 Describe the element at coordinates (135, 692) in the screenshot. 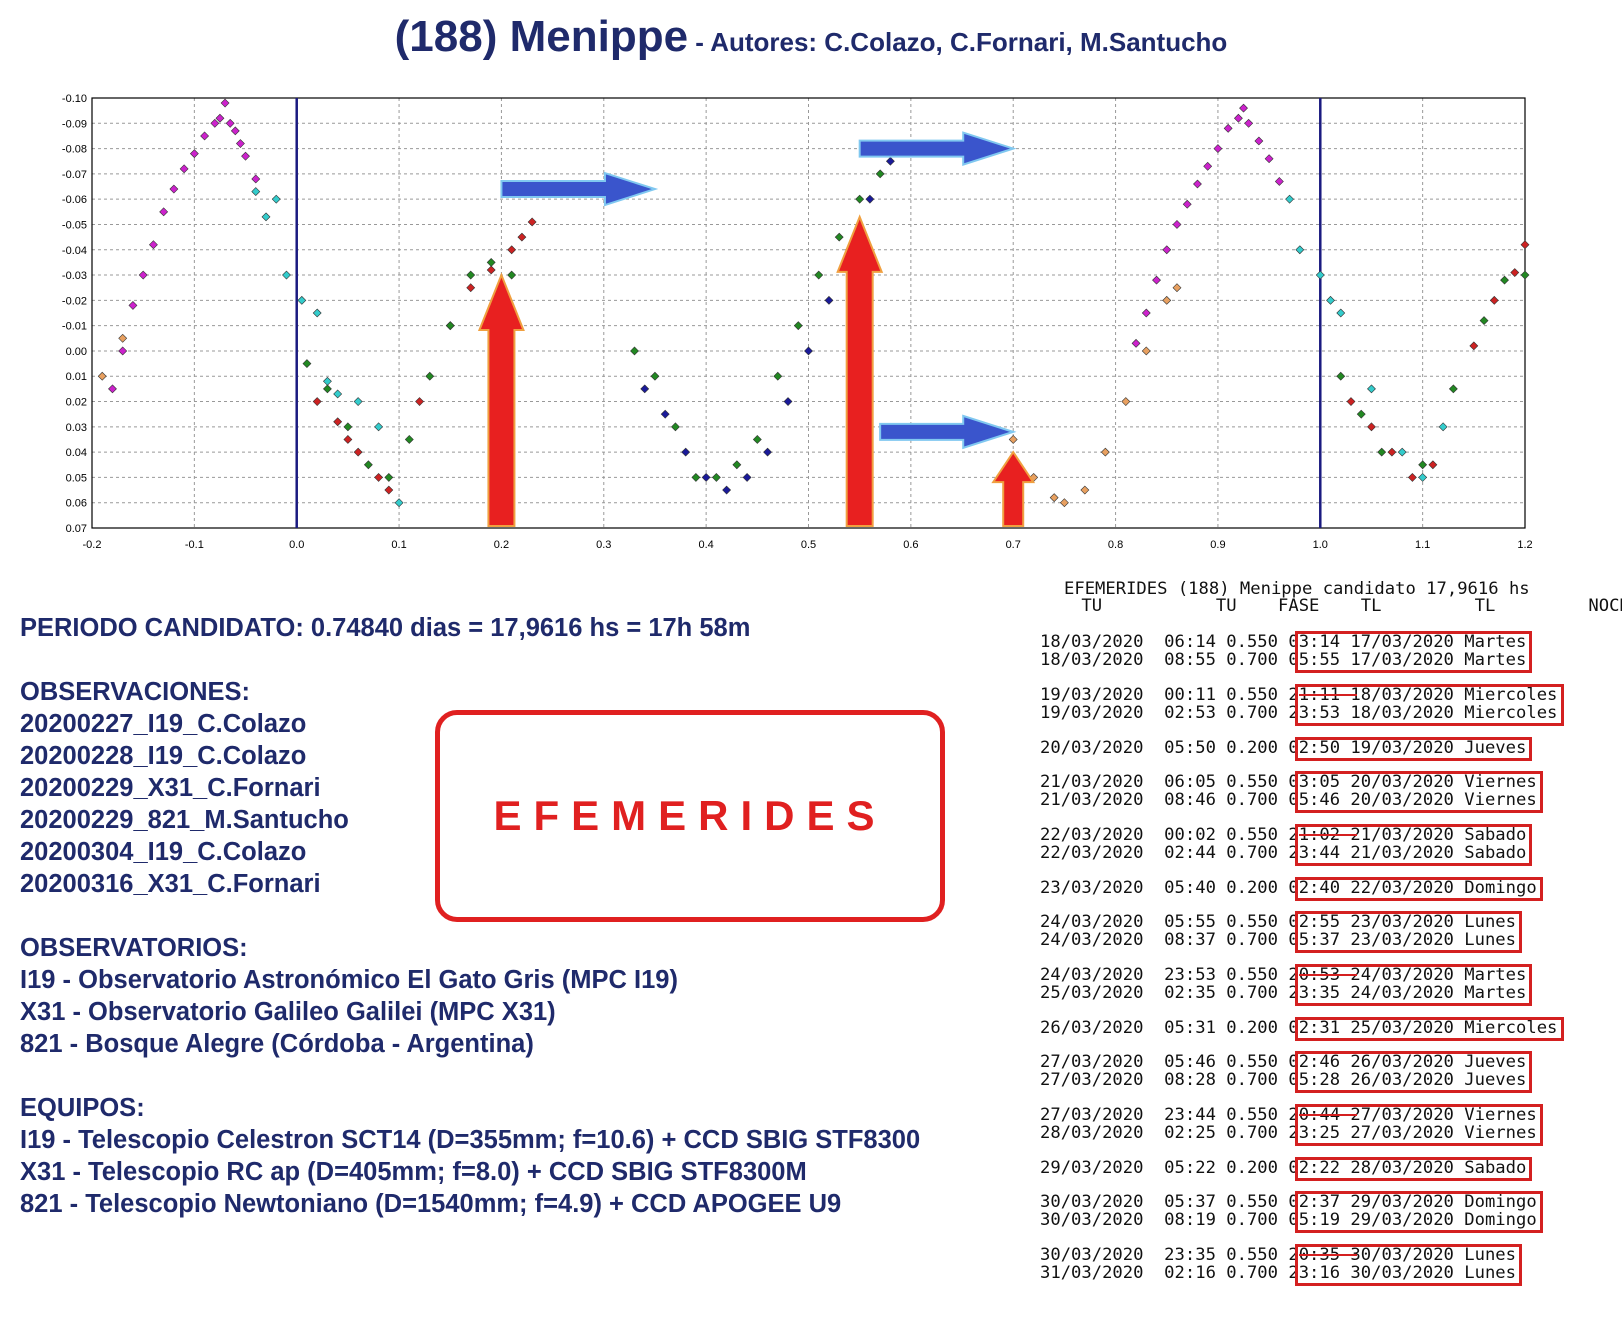

I see `observaciones-heading: OBSERVACIONES:` at that location.